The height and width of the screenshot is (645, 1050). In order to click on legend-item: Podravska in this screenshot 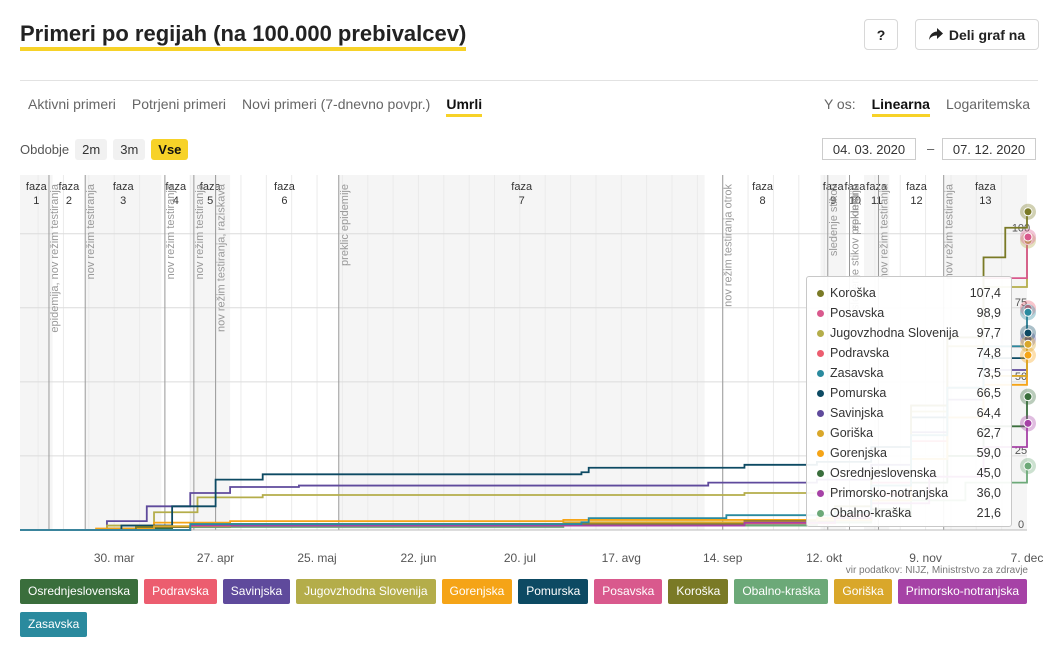, I will do `click(180, 591)`.